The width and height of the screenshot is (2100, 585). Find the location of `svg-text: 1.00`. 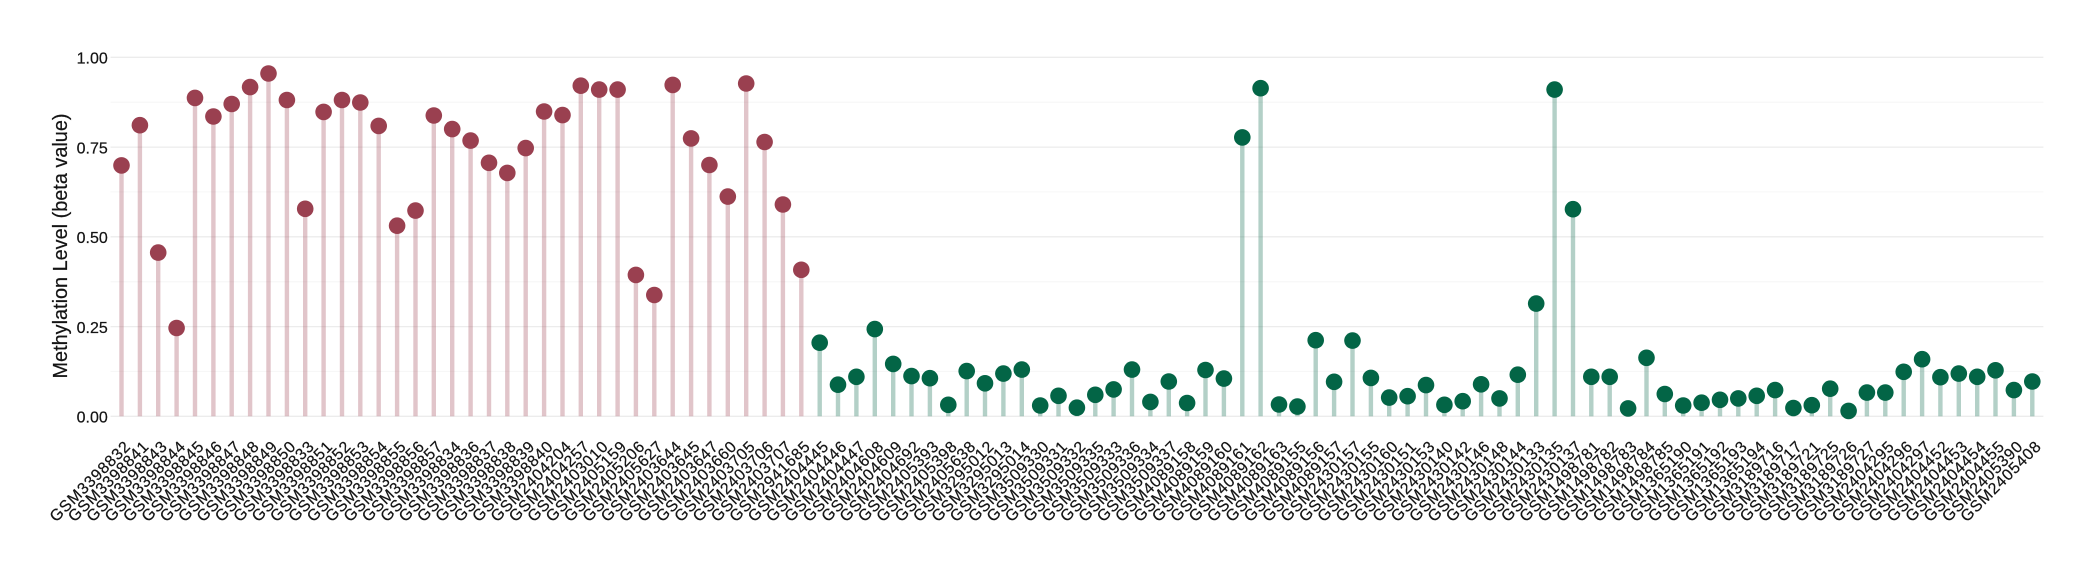

svg-text: 1.00 is located at coordinates (92, 59).